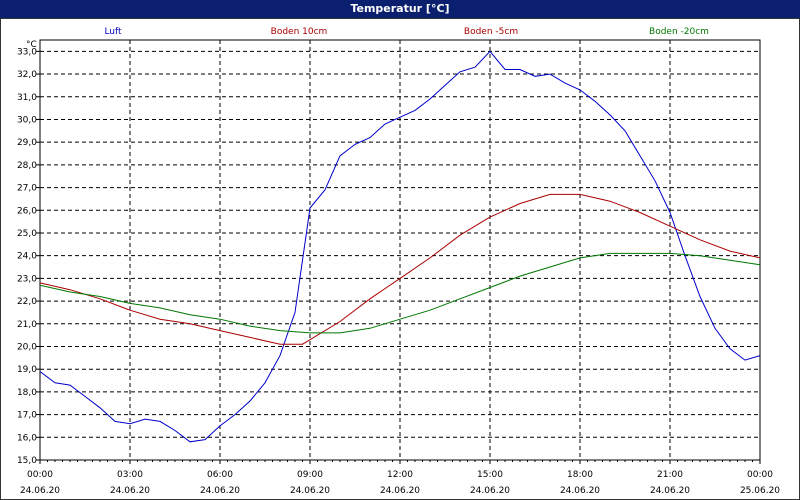  What do you see at coordinates (27, 325) in the screenshot?
I see `y-tick-label: 21,0` at bounding box center [27, 325].